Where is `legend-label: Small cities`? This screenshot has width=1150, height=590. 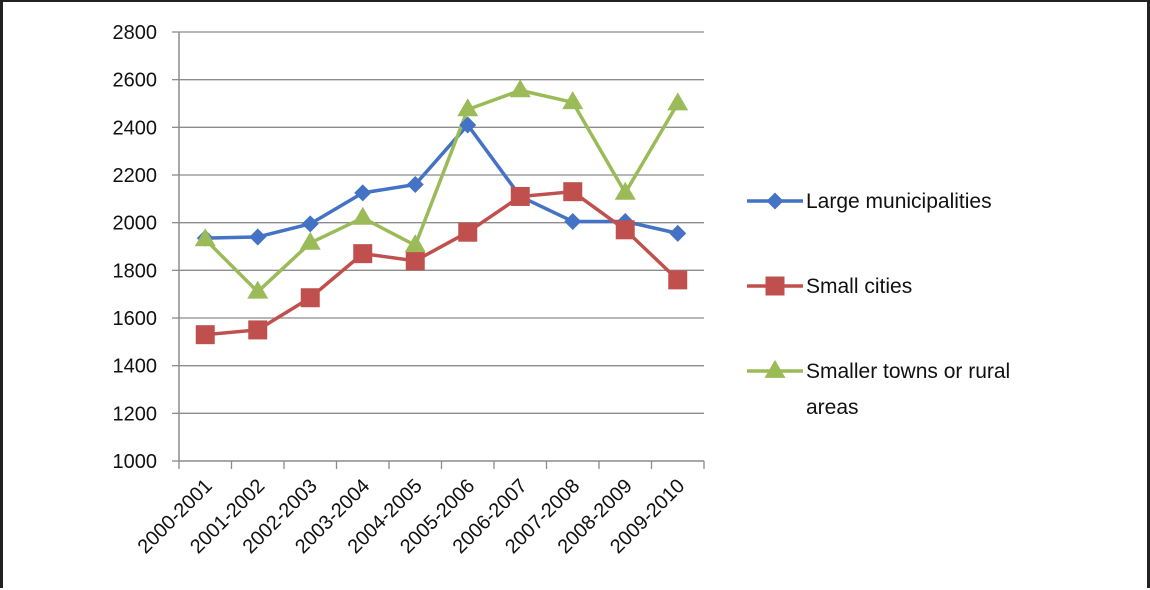
legend-label: Small cities is located at coordinates (859, 286).